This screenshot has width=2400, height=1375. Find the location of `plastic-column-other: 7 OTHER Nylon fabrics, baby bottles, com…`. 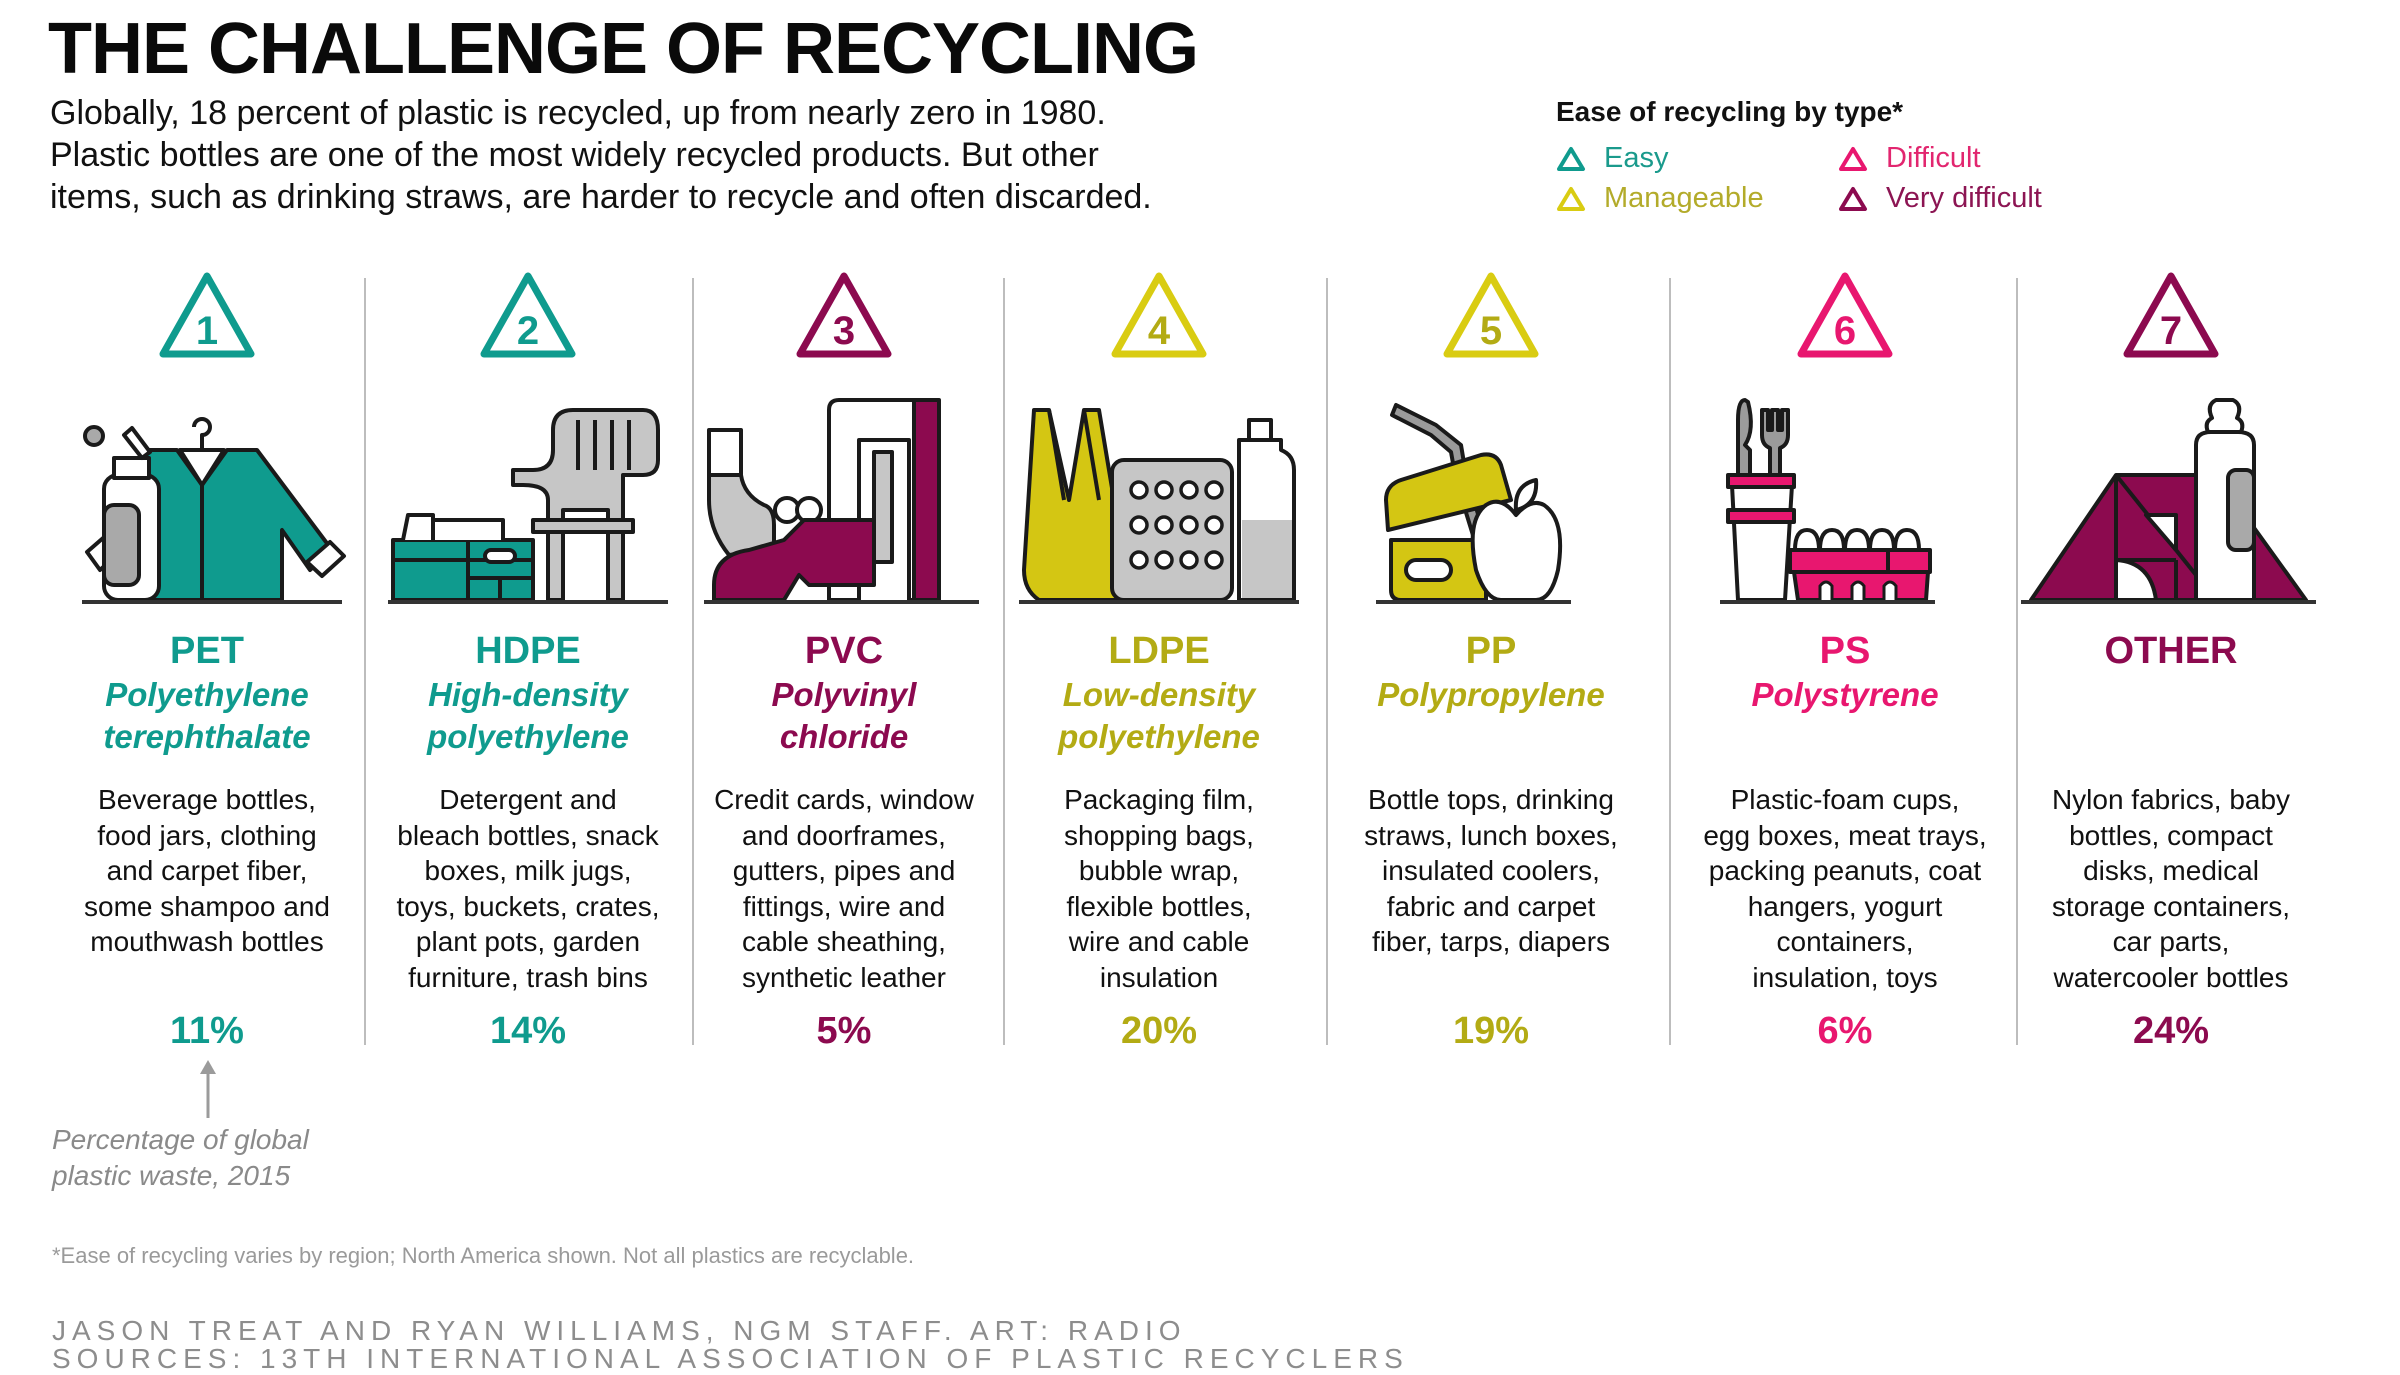

plastic-column-other: 7 OTHER Nylon fabrics, baby bottles, com… is located at coordinates (2171, 661).